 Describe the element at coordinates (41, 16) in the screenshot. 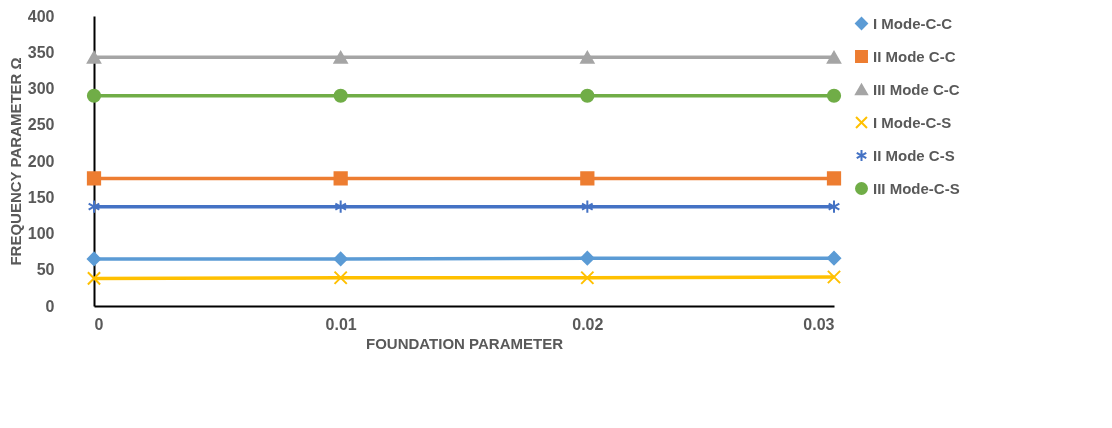

I see `y-tick-label: 400` at that location.